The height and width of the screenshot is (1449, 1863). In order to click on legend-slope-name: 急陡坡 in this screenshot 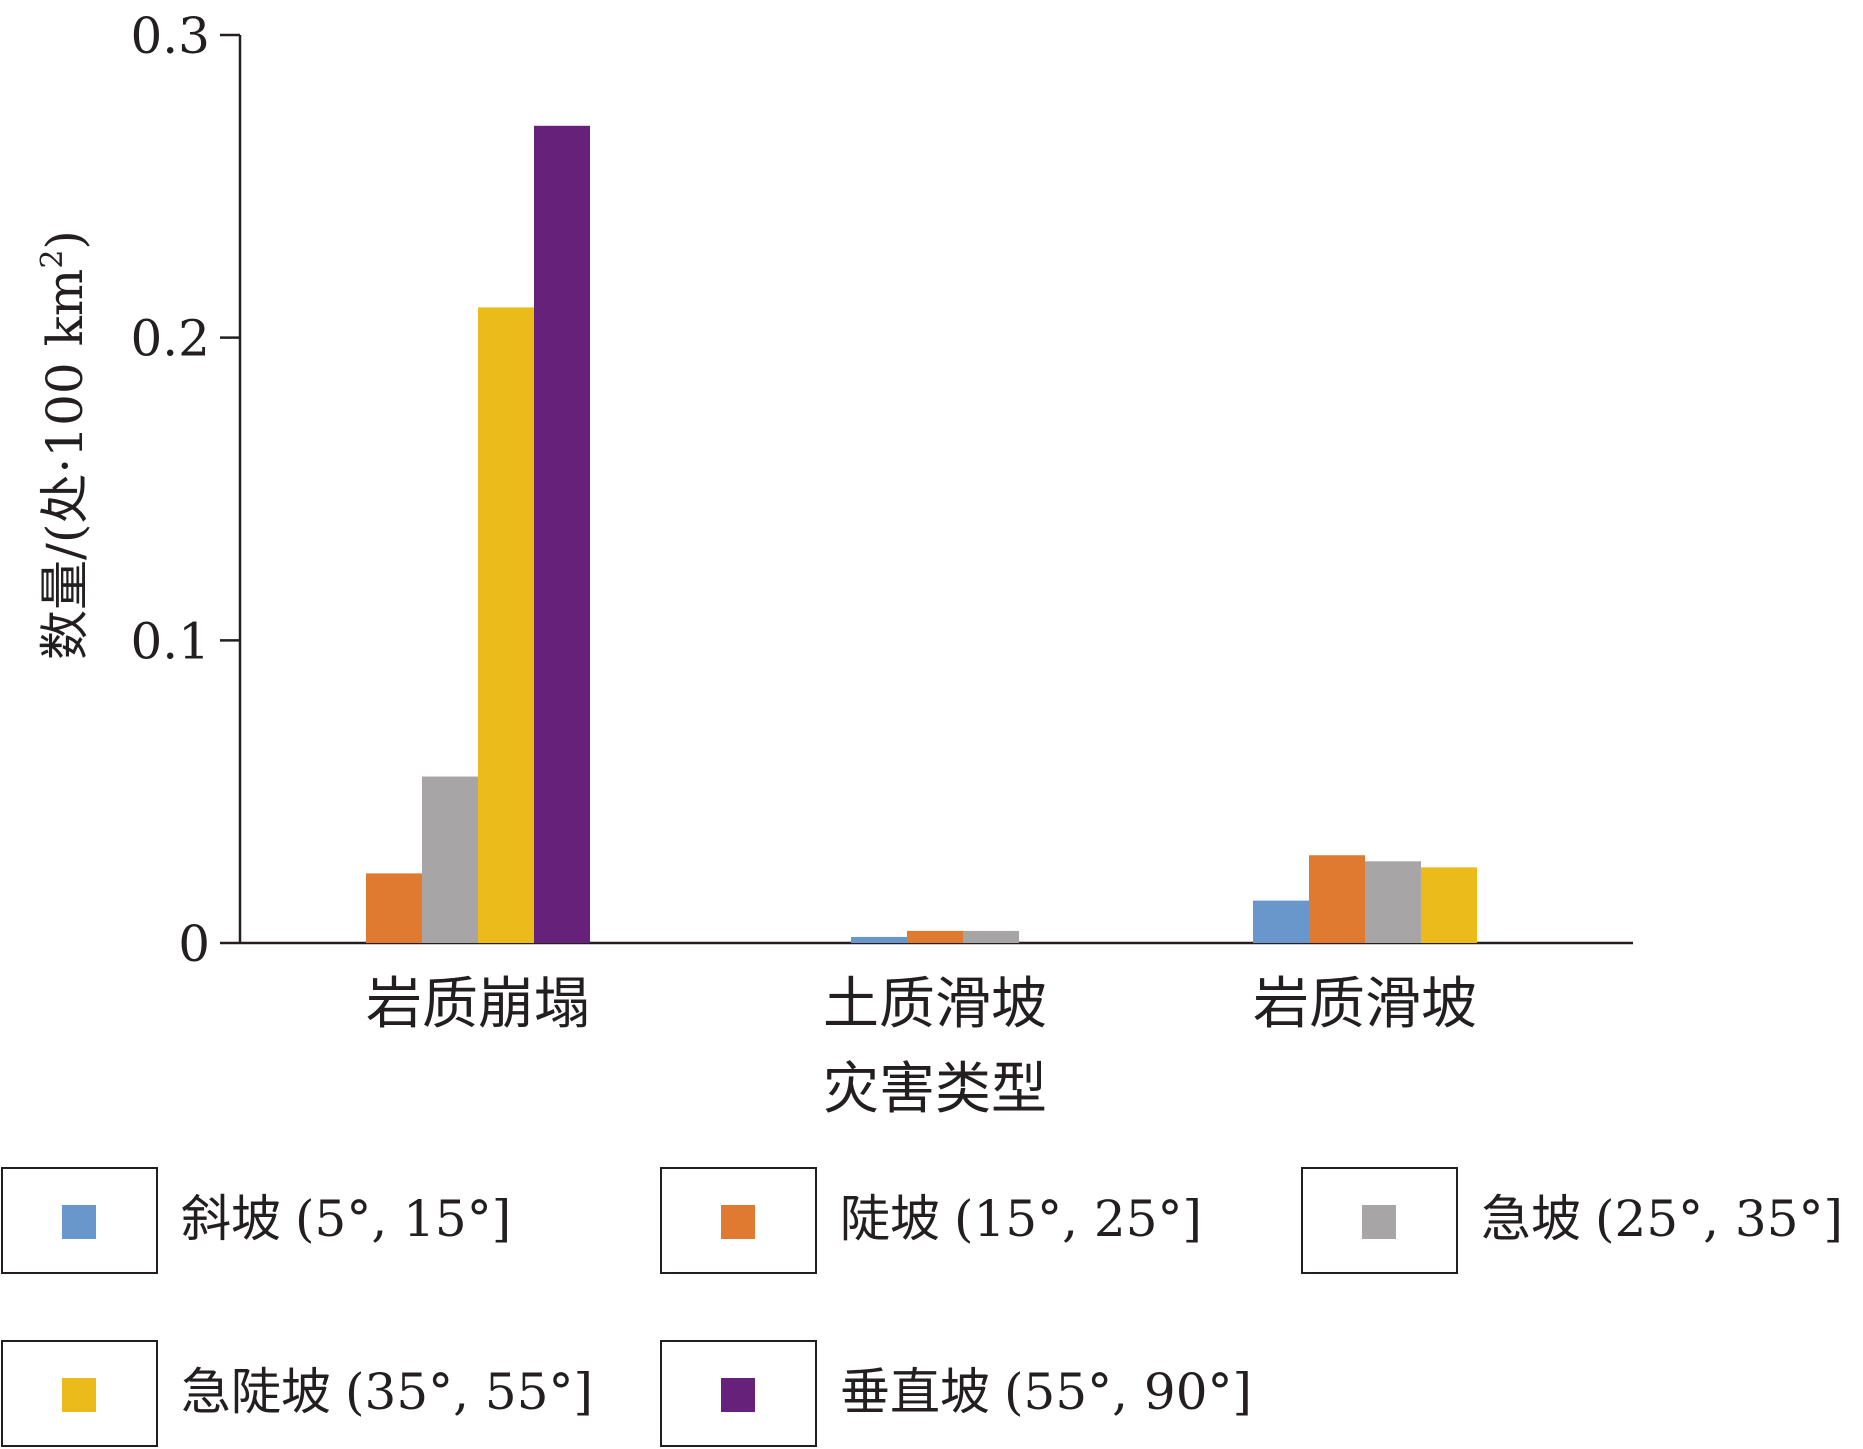, I will do `click(256, 1392)`.